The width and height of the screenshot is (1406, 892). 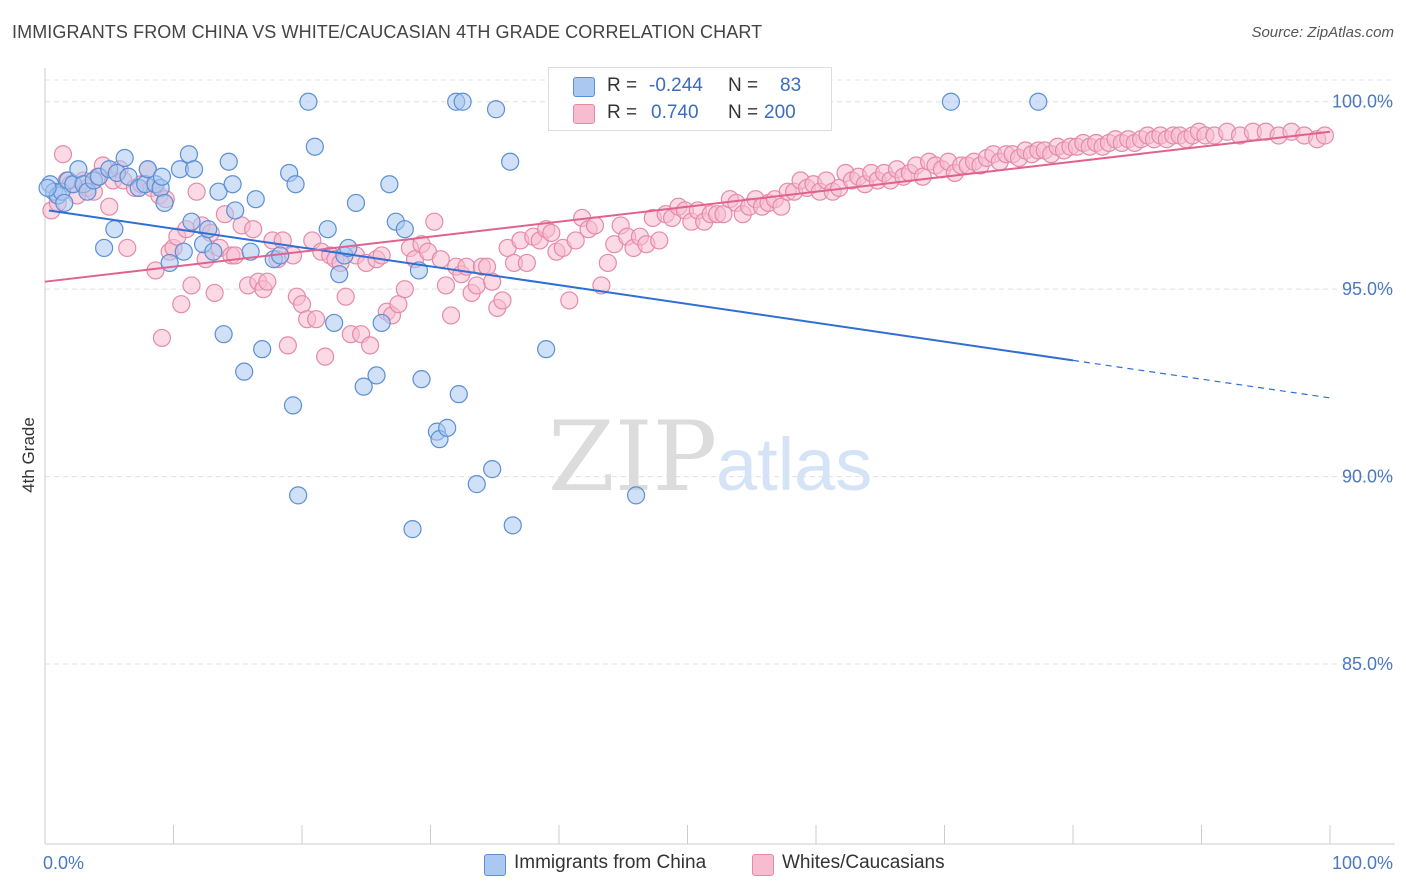 What do you see at coordinates (794, 464) in the screenshot?
I see `watermark-atlas: atlas` at bounding box center [794, 464].